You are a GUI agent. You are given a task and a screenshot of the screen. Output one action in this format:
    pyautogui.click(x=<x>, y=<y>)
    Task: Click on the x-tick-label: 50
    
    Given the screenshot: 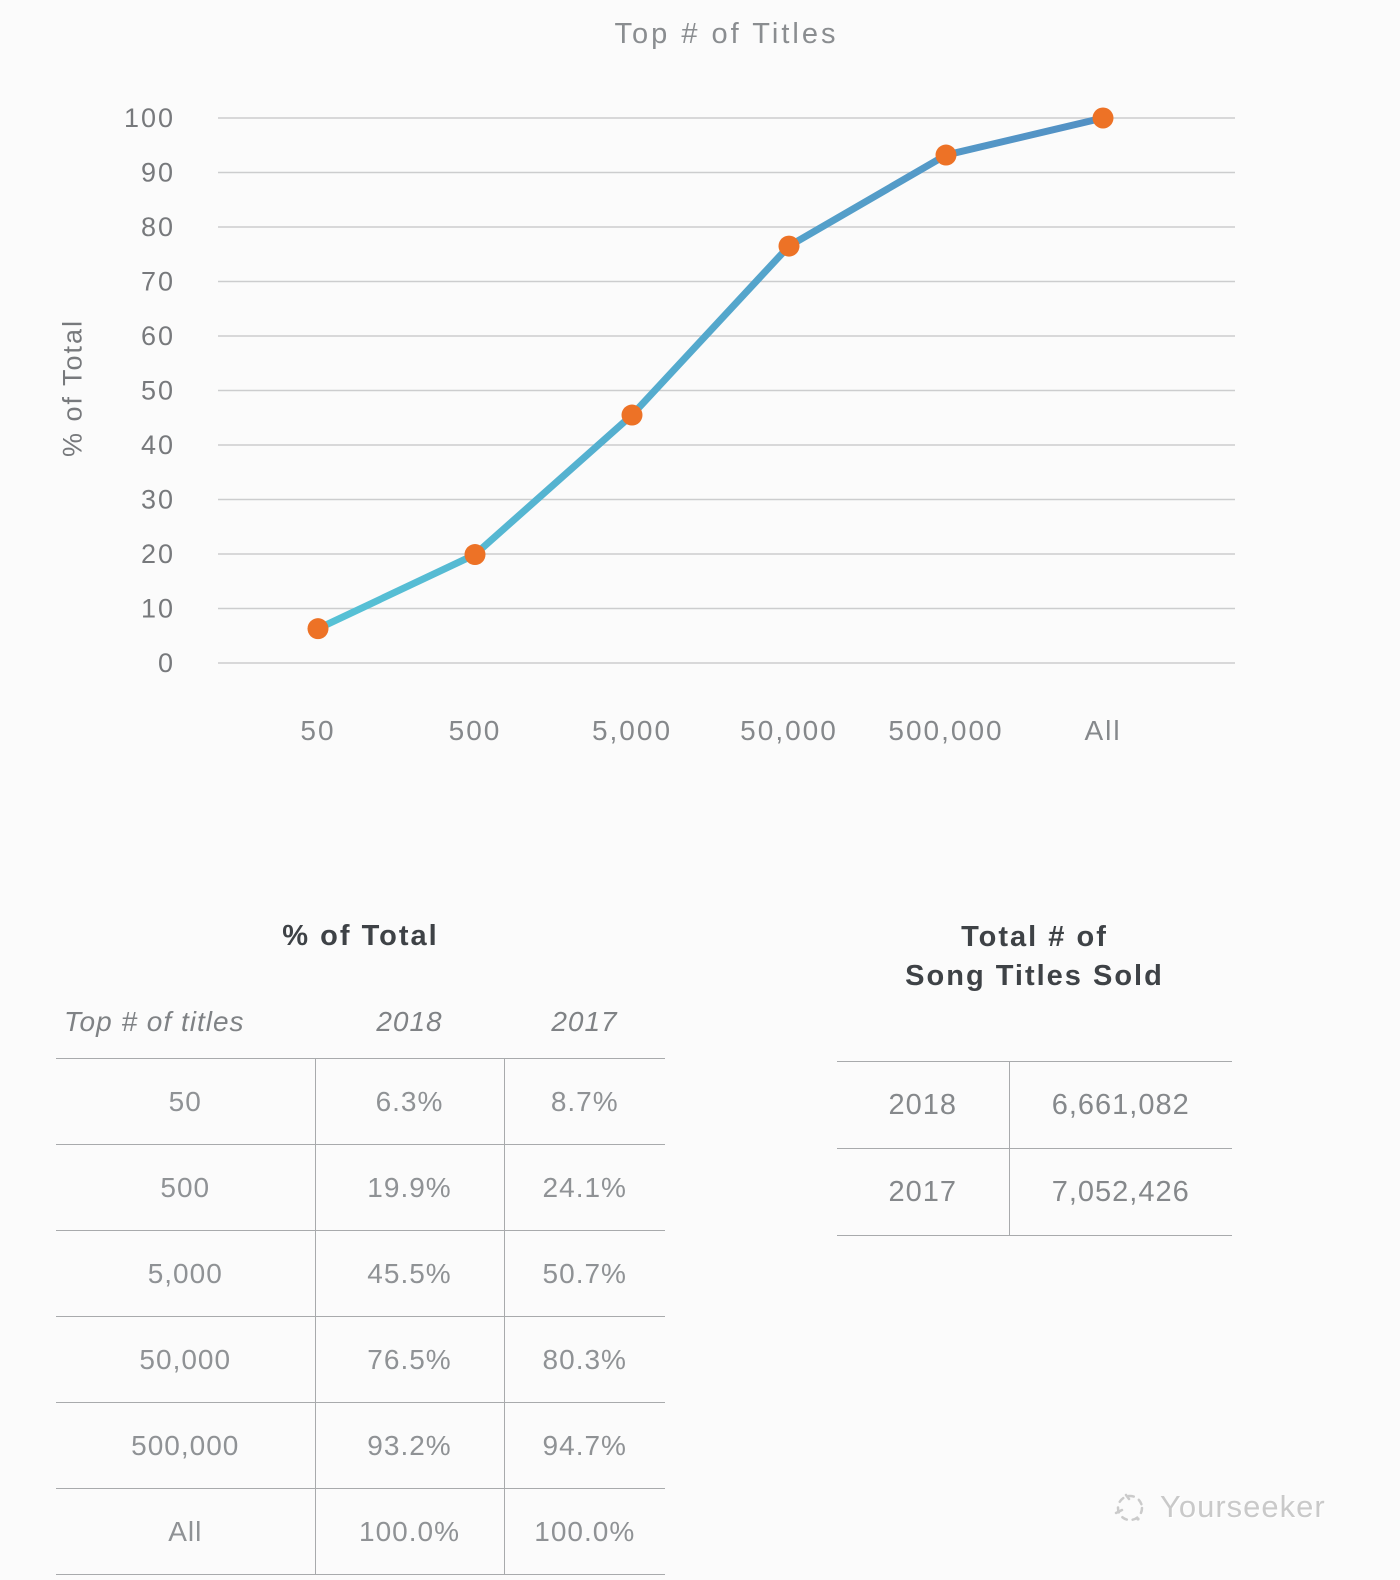 What is the action you would take?
    pyautogui.click(x=317, y=730)
    